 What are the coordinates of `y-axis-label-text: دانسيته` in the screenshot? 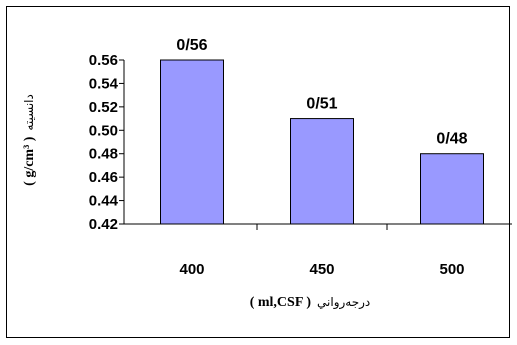 It's located at (29, 112).